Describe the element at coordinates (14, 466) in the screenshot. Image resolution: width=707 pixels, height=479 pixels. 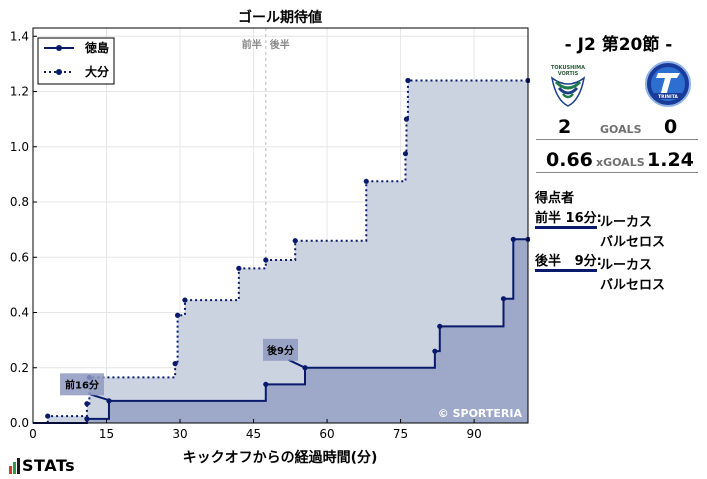
I see `stats-logo-icon` at that location.